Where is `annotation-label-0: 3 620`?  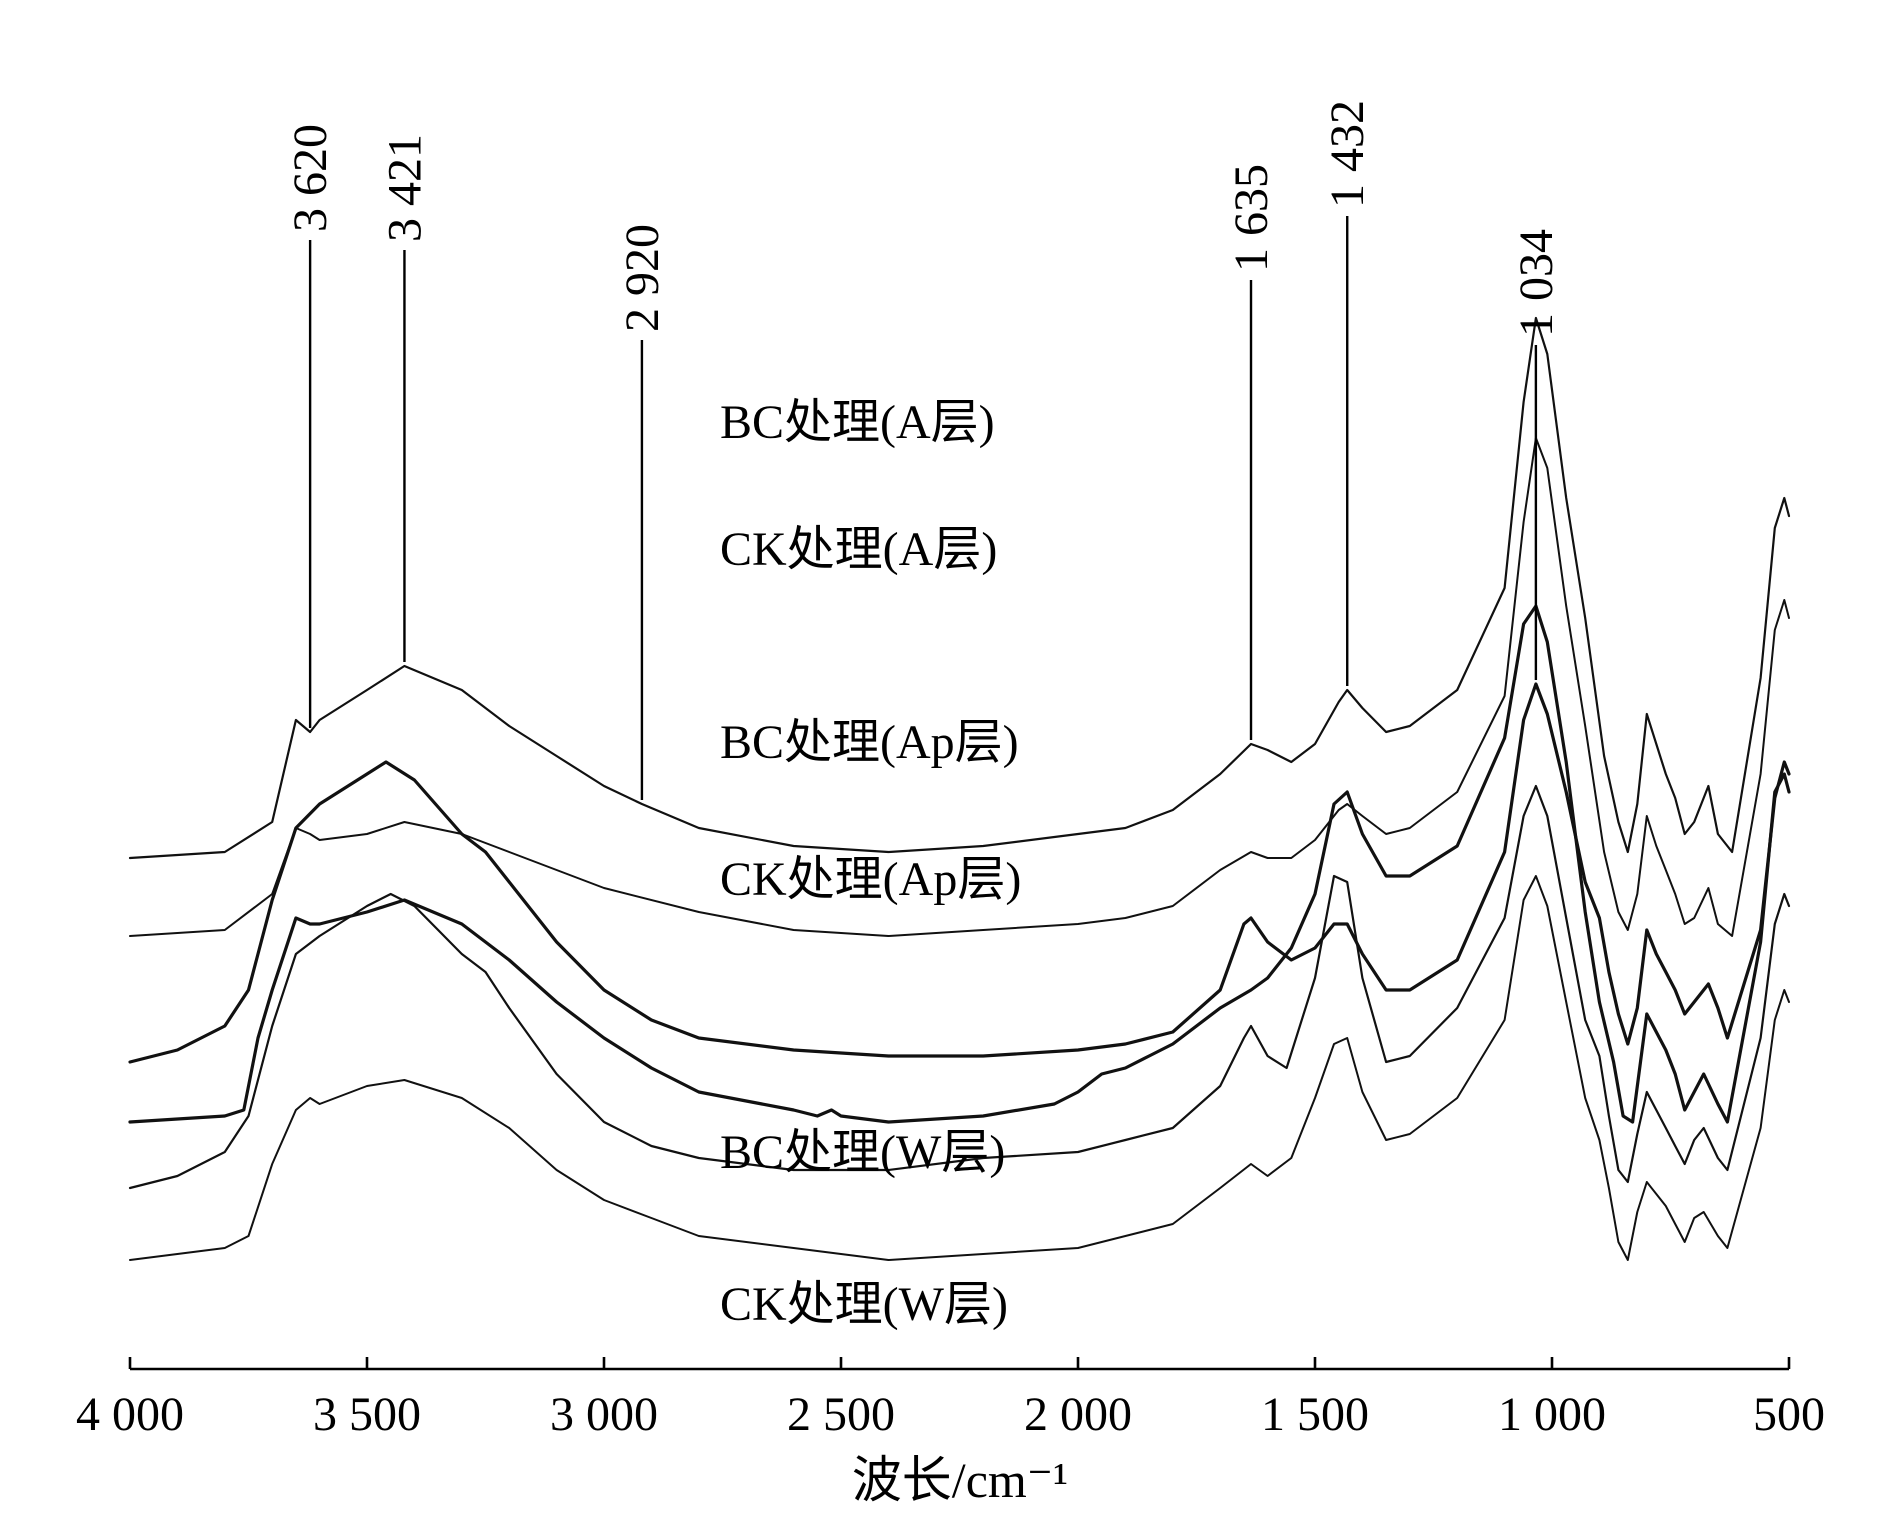 annotation-label-0: 3 620 is located at coordinates (310, 178).